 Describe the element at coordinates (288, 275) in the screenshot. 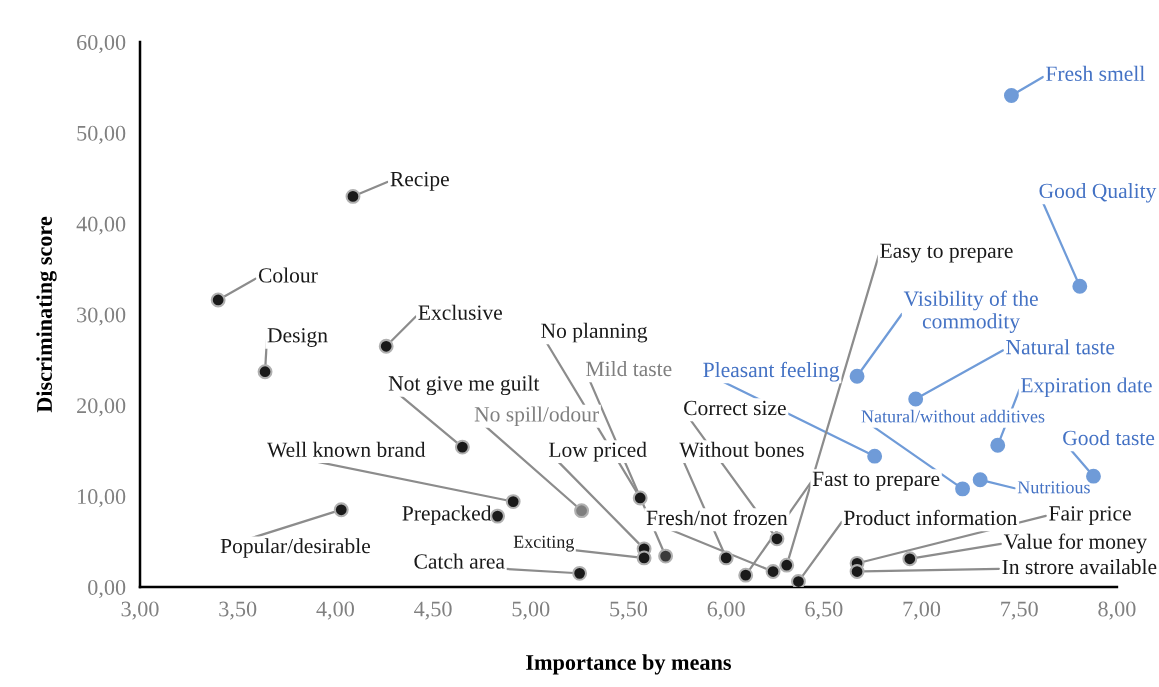

I see `annotation: Colour` at that location.